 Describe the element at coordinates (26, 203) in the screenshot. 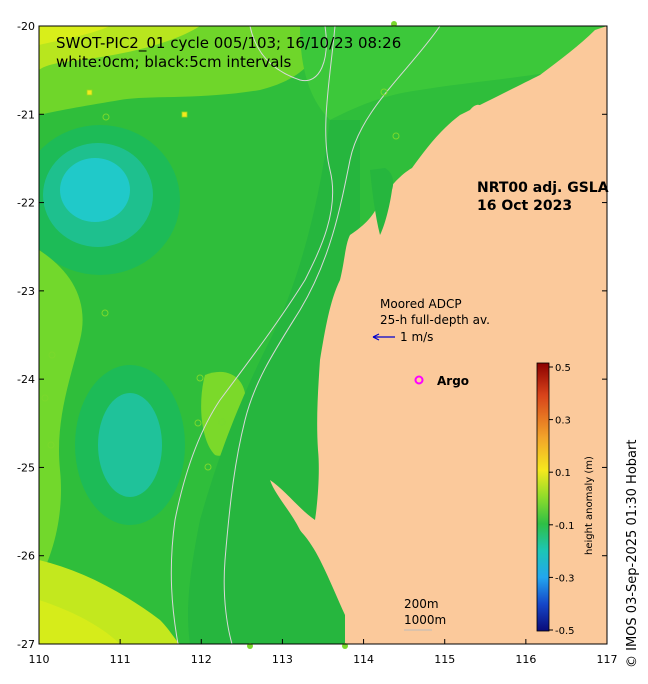

I see `y-tick-label: -22` at that location.